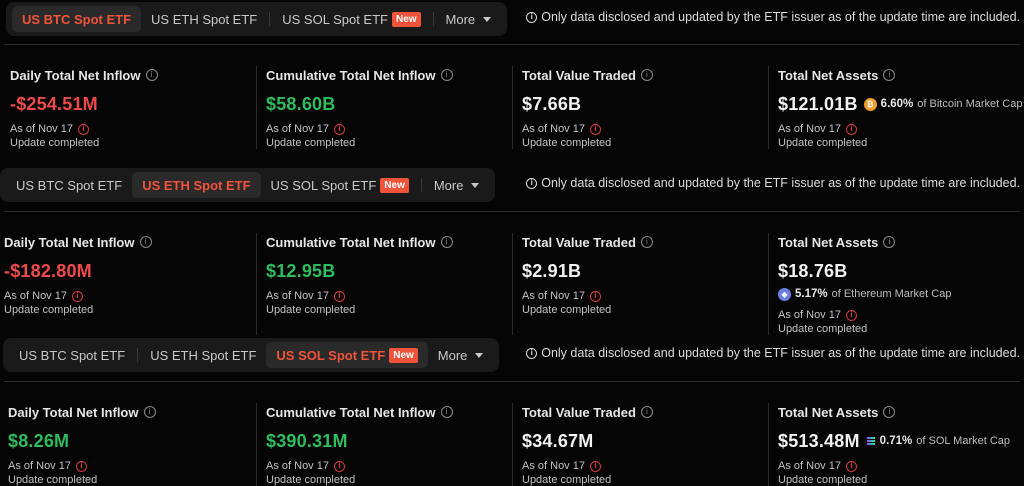 This screenshot has width=1024, height=486. I want to click on market-cap-percent: 0.71%, so click(896, 441).